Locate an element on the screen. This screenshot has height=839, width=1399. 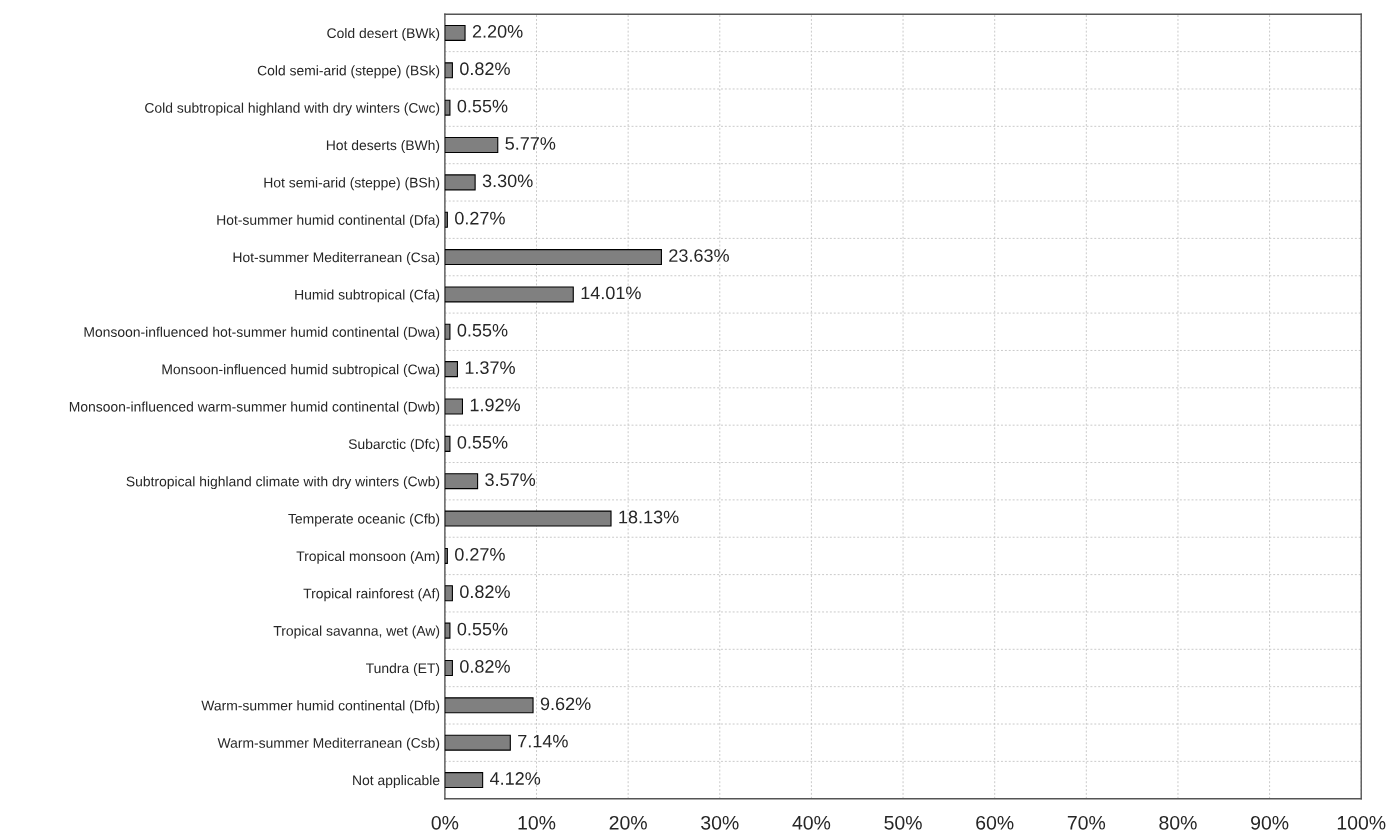
y-tick-label: Monsoon-influenced humid subtropical (Cwa) is located at coordinates (301, 371).